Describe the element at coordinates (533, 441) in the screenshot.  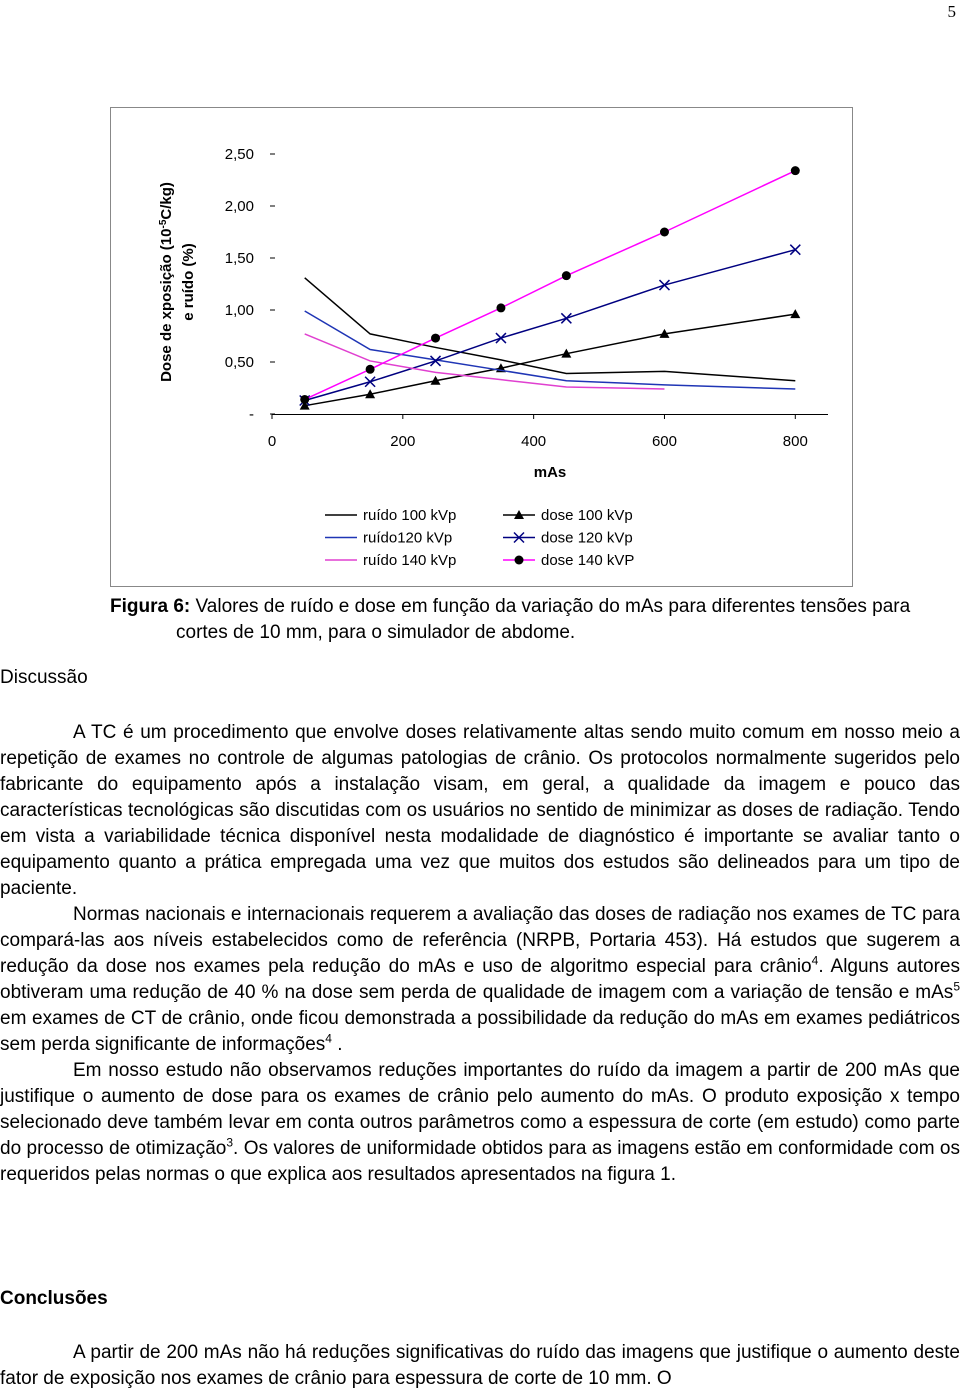
I see `x-tick-label: 400` at that location.